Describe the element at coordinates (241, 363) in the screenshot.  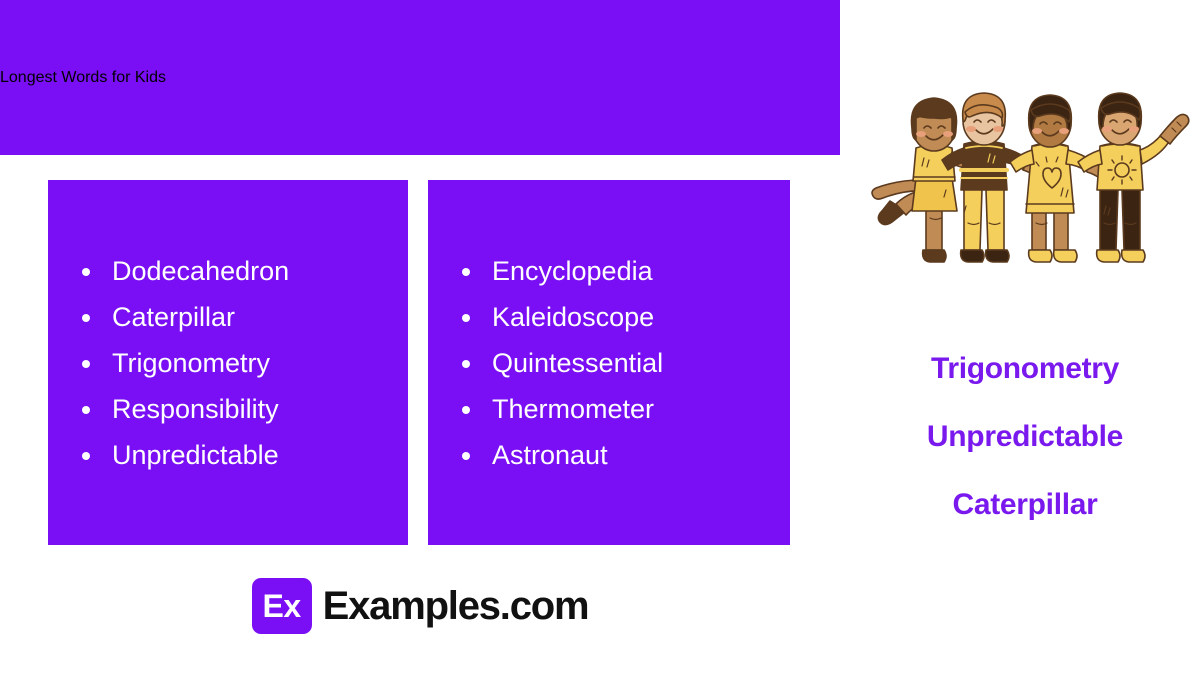
I see `list-item: Trigonometry` at that location.